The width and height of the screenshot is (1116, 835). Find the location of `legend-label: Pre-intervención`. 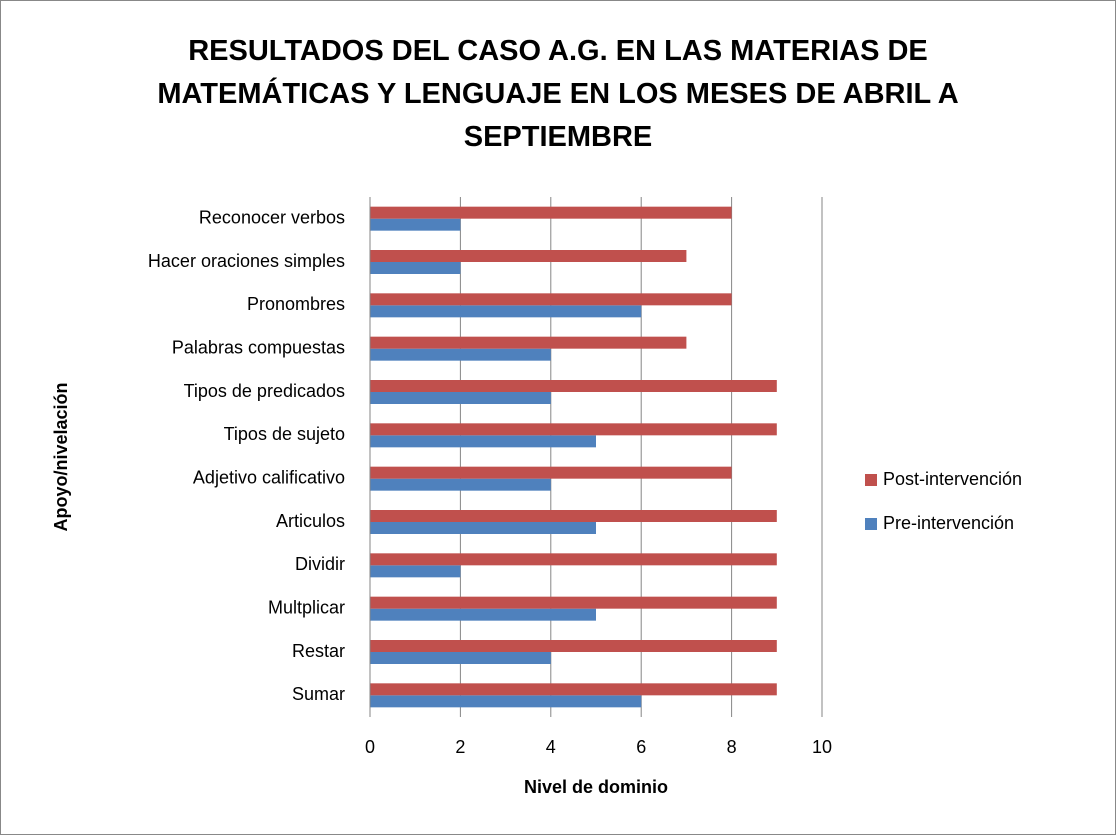

legend-label: Pre-intervención is located at coordinates (948, 523).